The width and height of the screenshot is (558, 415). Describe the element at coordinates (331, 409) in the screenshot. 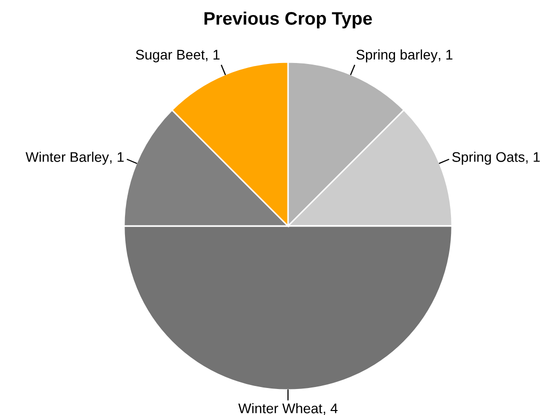

I see `data-label: , 4` at that location.